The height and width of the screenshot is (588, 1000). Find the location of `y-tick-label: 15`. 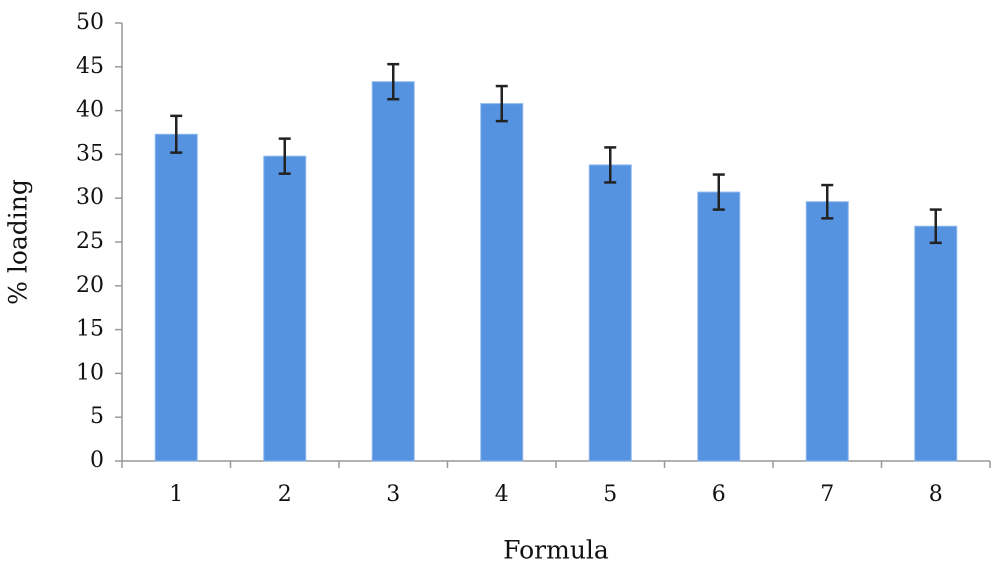

y-tick-label: 15 is located at coordinates (90, 329).